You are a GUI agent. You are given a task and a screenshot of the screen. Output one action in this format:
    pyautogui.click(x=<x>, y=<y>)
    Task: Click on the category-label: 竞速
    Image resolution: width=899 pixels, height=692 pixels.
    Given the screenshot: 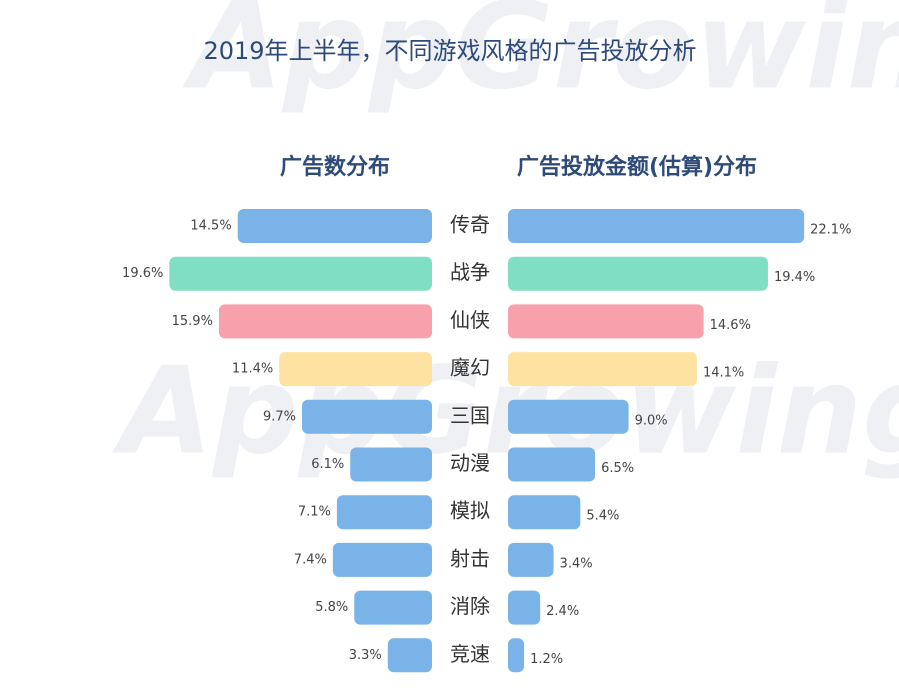 What is the action you would take?
    pyautogui.click(x=470, y=654)
    